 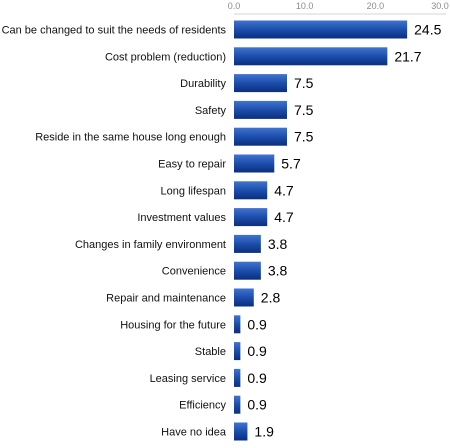 What do you see at coordinates (427, 30) in the screenshot?
I see `value-label: 24.5` at bounding box center [427, 30].